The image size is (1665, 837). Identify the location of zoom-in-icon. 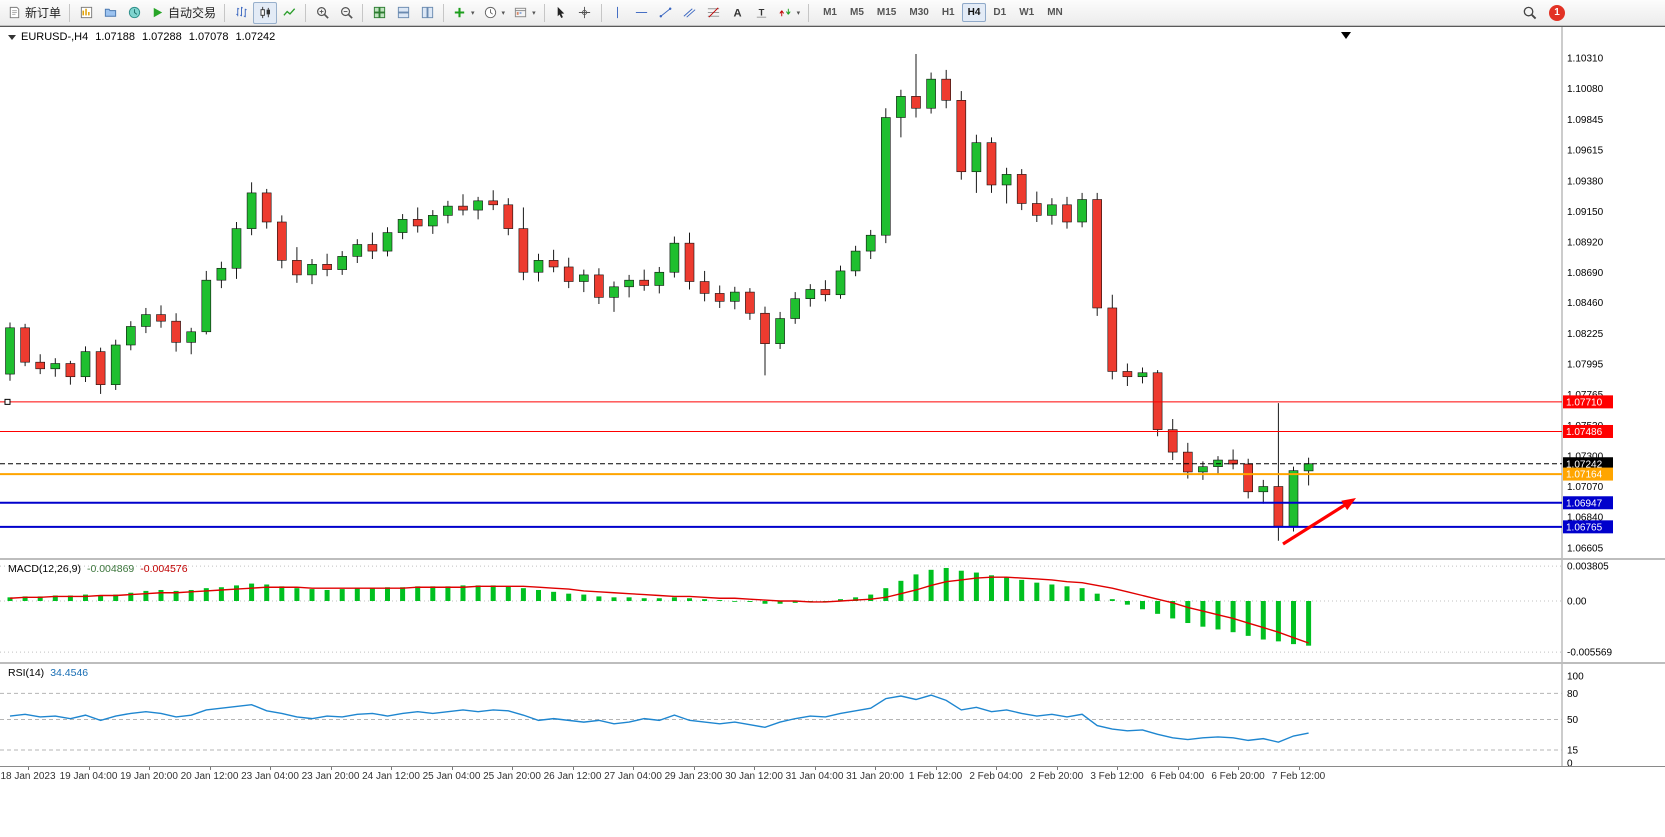
(322, 12).